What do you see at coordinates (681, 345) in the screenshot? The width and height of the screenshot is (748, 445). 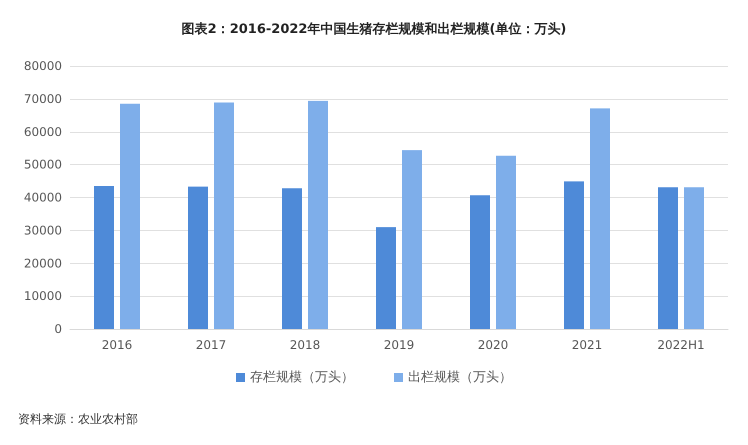 I see `x-tick-label: 2022H1` at bounding box center [681, 345].